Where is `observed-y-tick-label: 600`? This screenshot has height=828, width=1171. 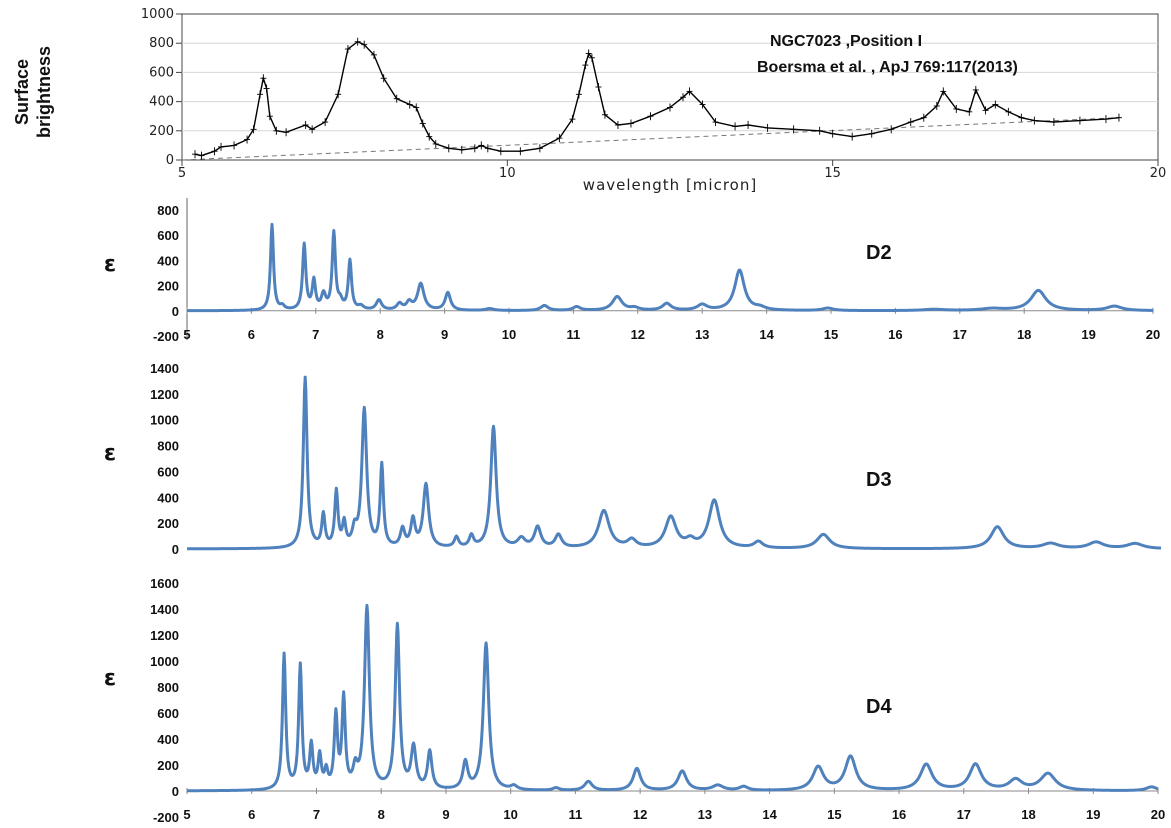 observed-y-tick-label: 600 is located at coordinates (161, 72).